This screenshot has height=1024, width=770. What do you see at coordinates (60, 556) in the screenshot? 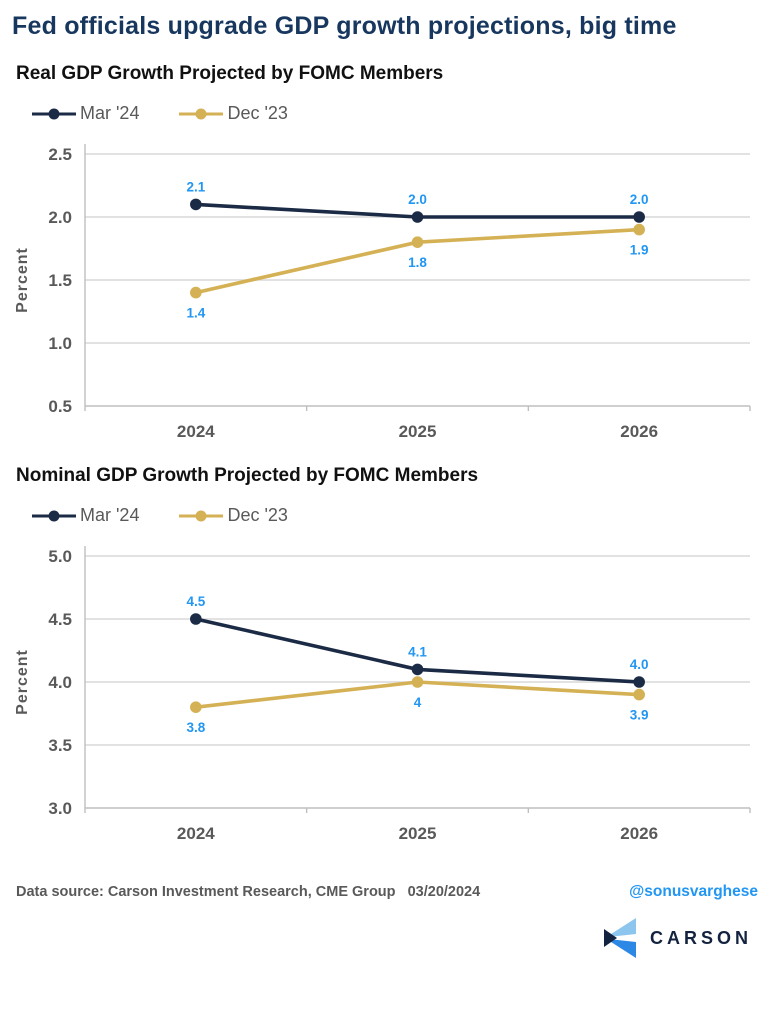
I see `svg-text: 5.0` at bounding box center [60, 556].